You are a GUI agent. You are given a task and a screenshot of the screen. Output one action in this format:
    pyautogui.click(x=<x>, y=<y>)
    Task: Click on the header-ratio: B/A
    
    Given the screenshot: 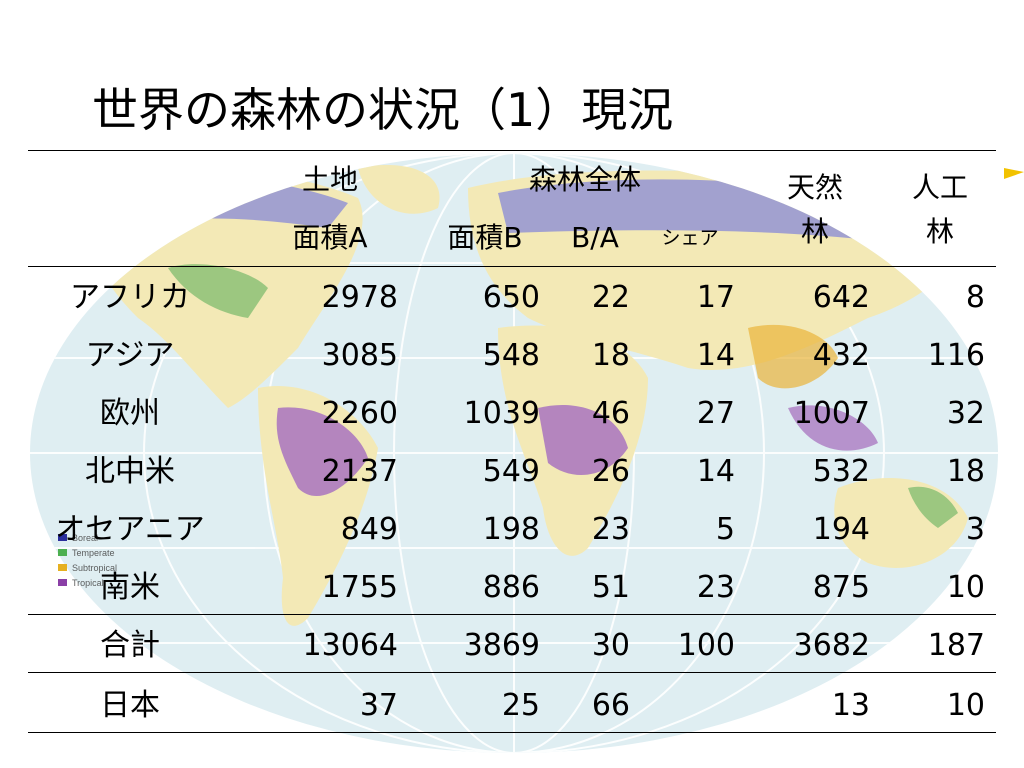 What is the action you would take?
    pyautogui.click(x=595, y=237)
    